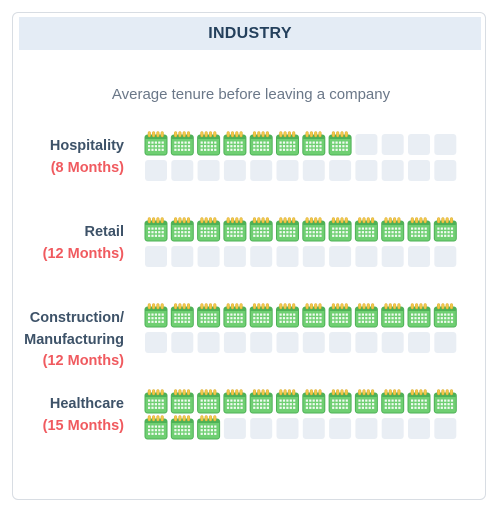 This screenshot has width=502, height=513. What do you see at coordinates (83, 243) in the screenshot?
I see `category-label-retail: Retail (12 Months)` at bounding box center [83, 243].